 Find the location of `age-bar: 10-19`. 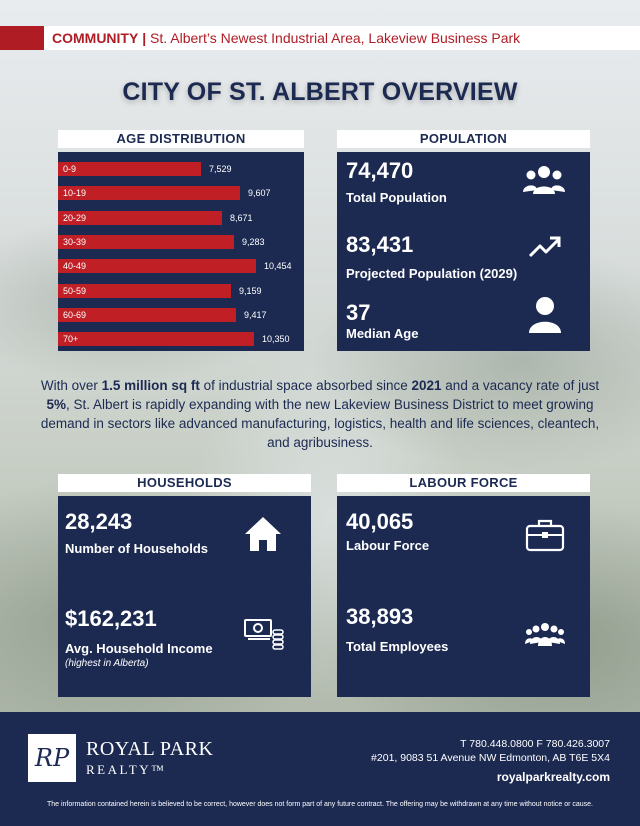

age-bar: 10-19 is located at coordinates (149, 193).